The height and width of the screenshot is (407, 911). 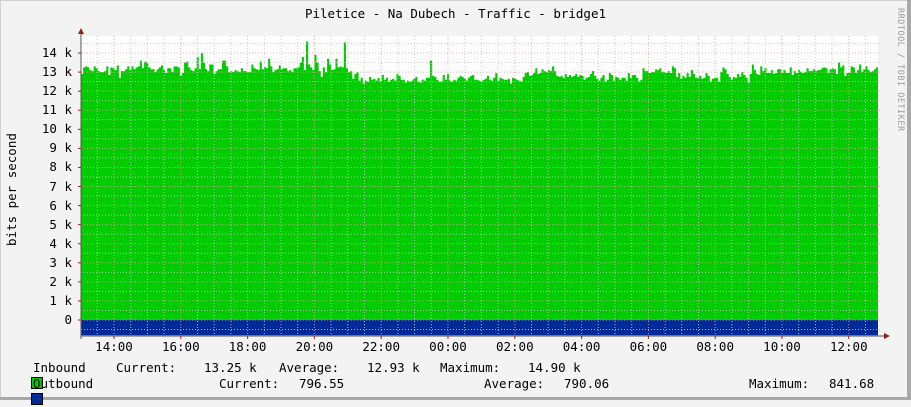 I want to click on x-tick-label: 00:00, so click(x=448, y=346).